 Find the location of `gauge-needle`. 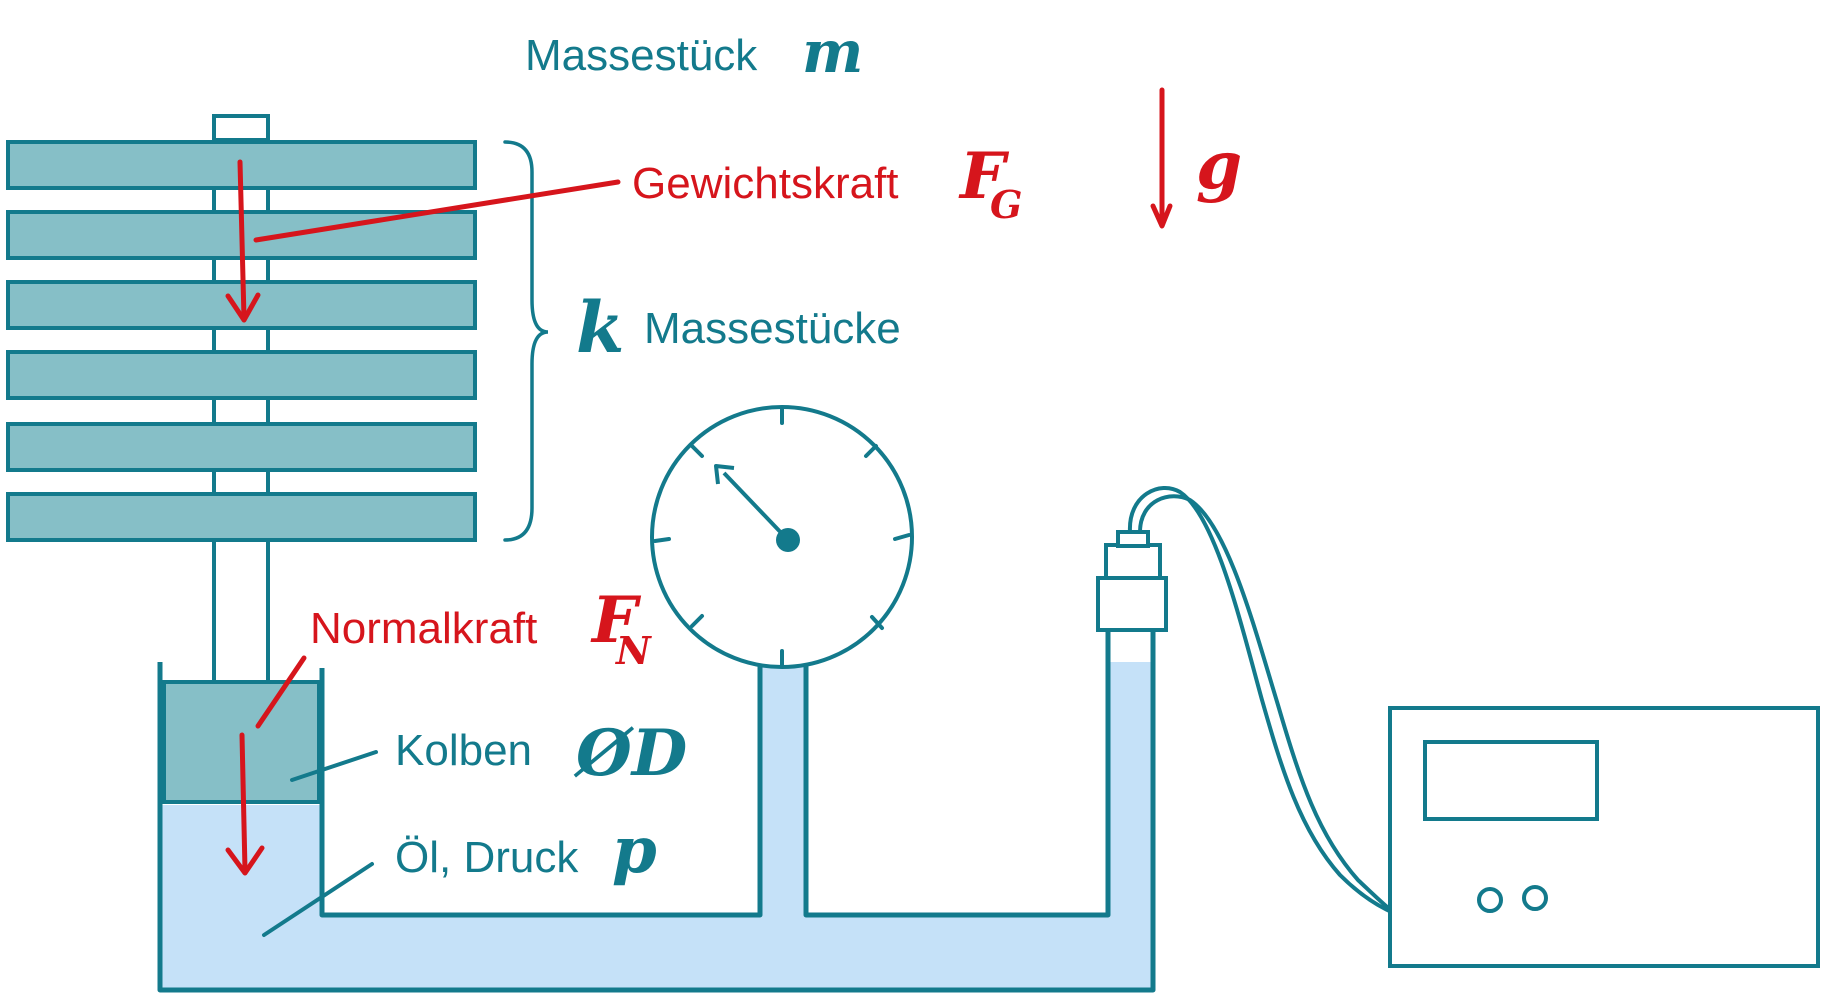

gauge-needle is located at coordinates (756, 506).